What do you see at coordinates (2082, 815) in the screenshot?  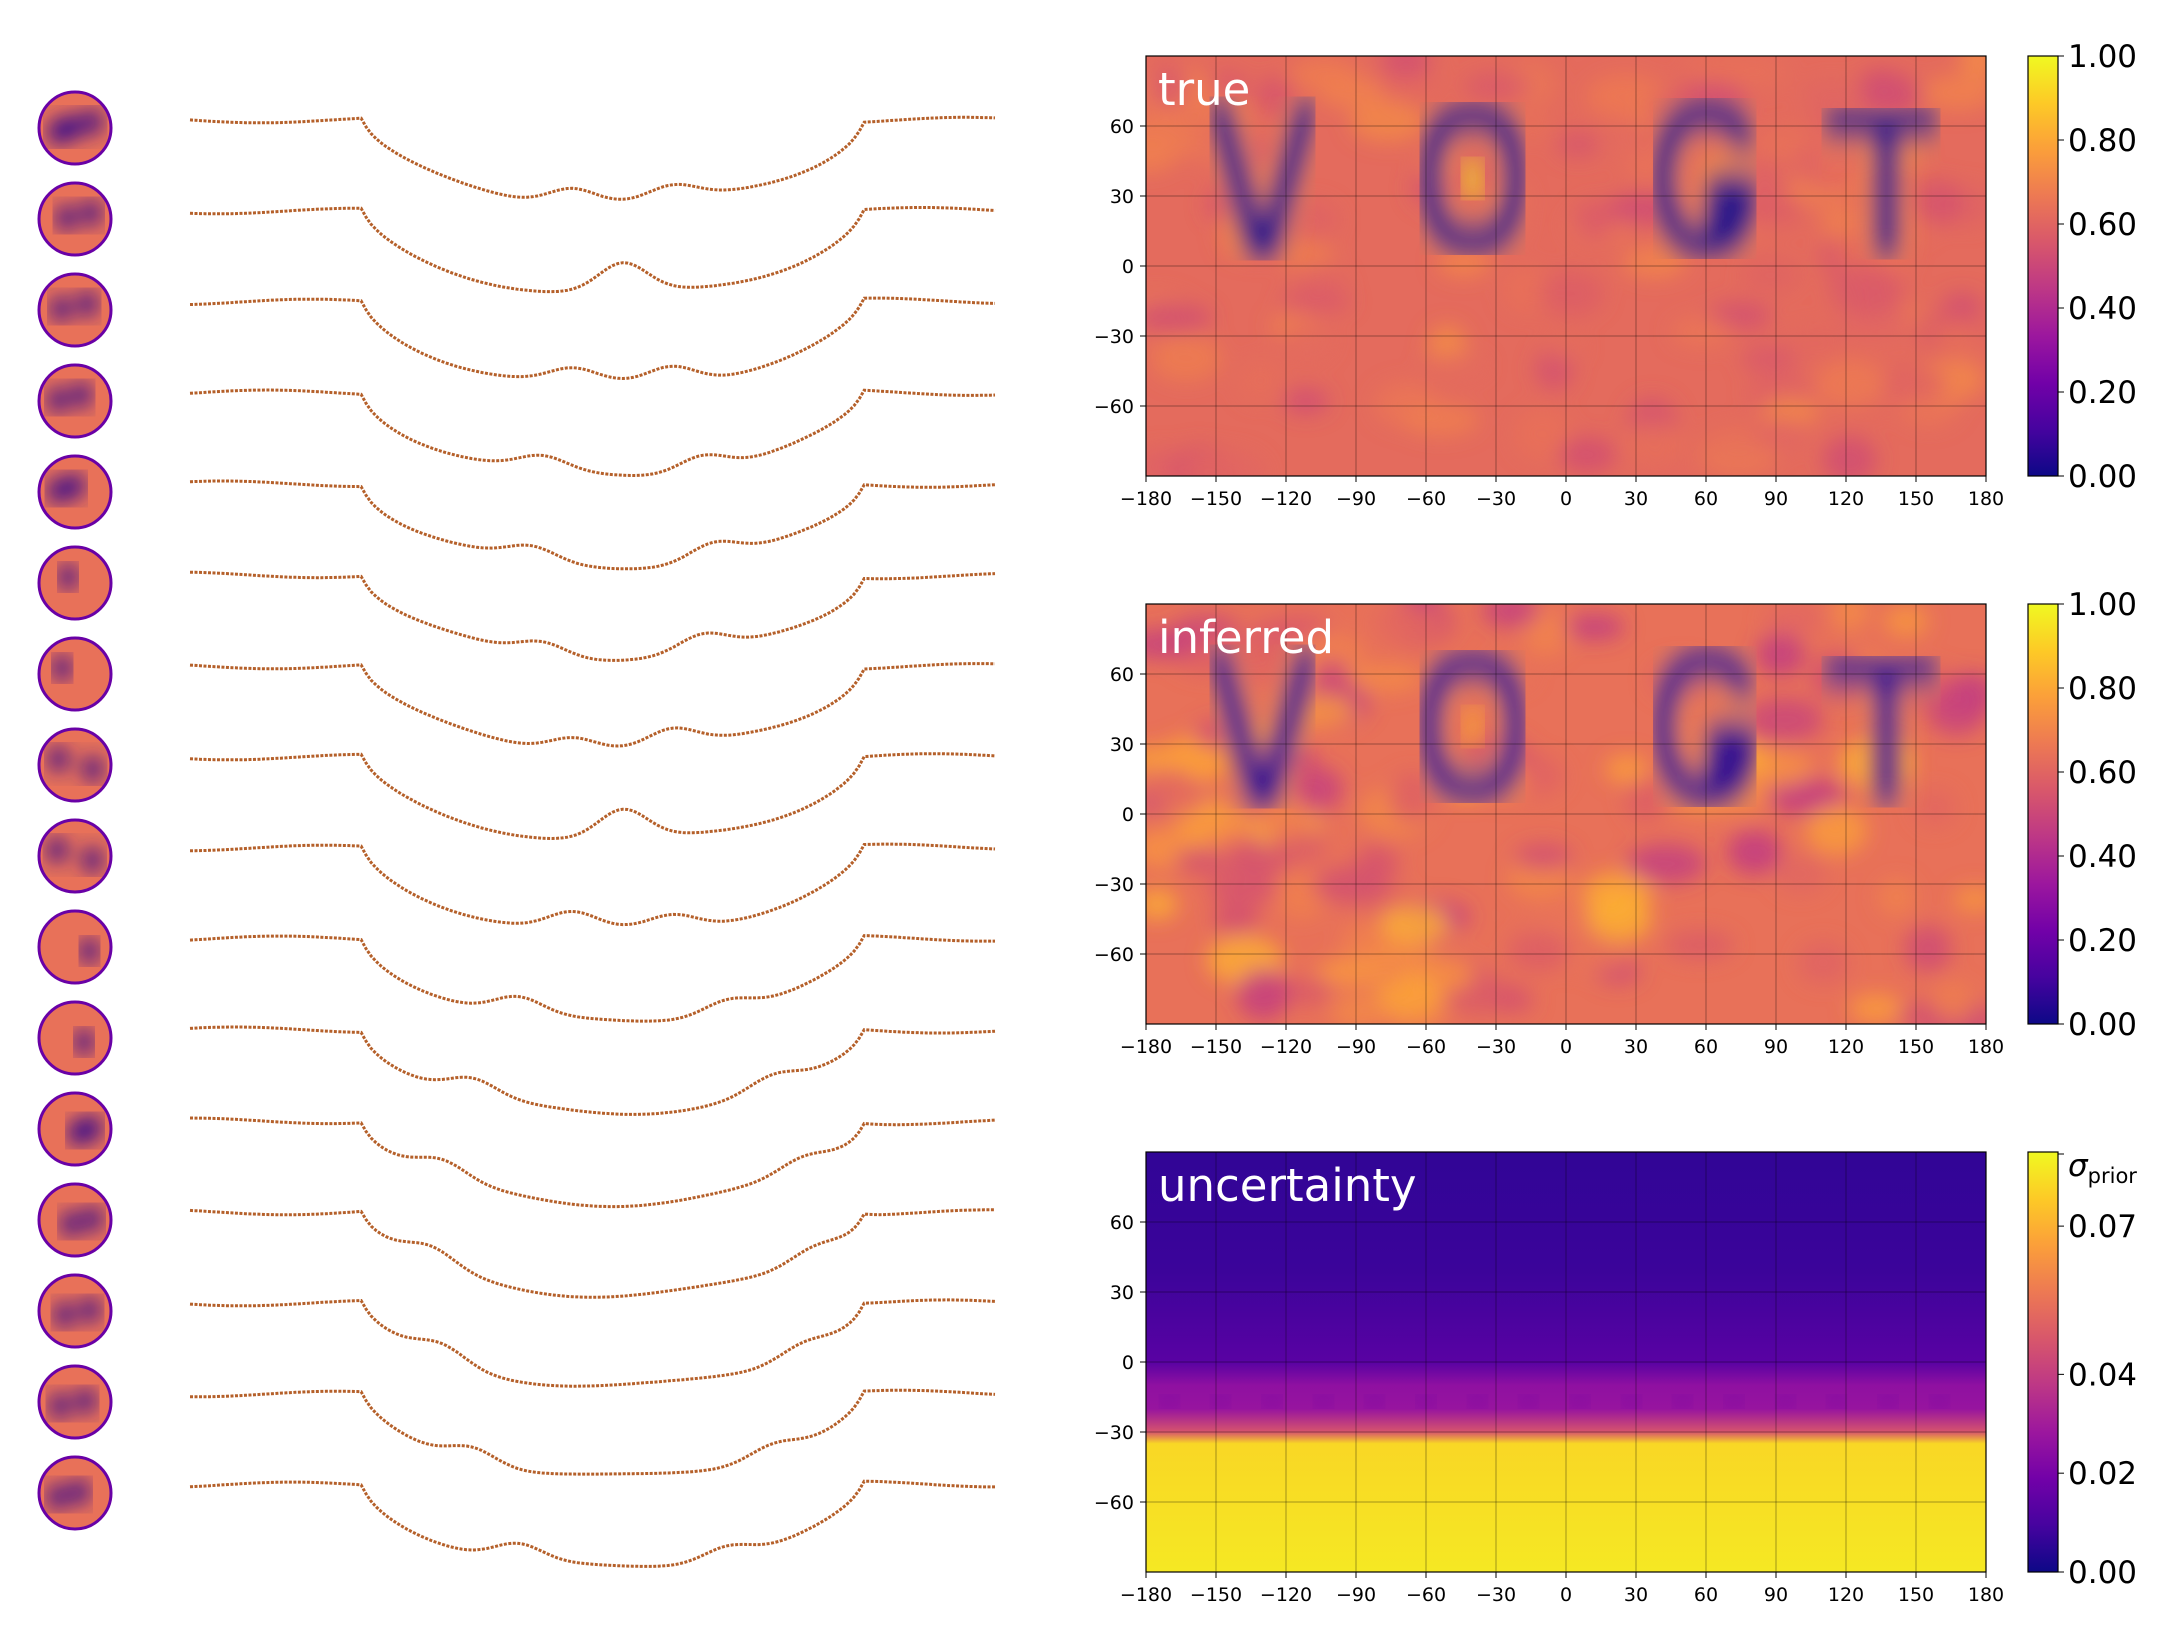 I see `colorbar-inferred: 1.00 0.80 0.60 0.40 0.20 0.00` at bounding box center [2082, 815].